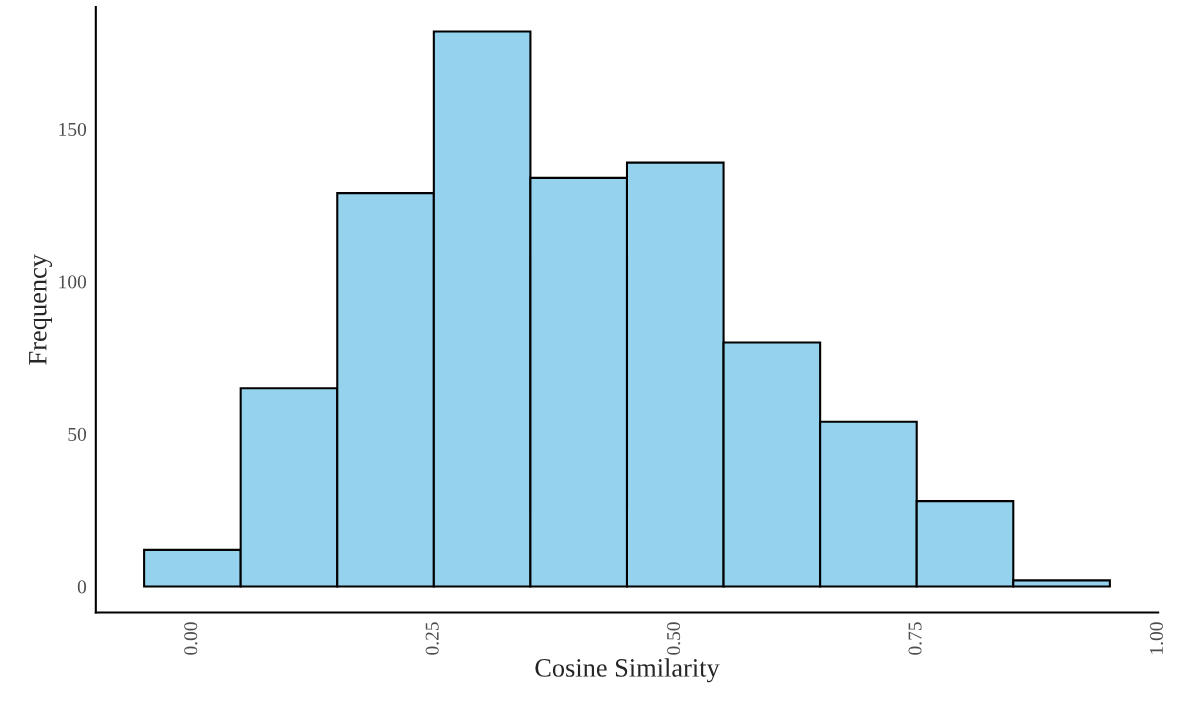  Describe the element at coordinates (77, 434) in the screenshot. I see `y-tick-label: 50` at that location.